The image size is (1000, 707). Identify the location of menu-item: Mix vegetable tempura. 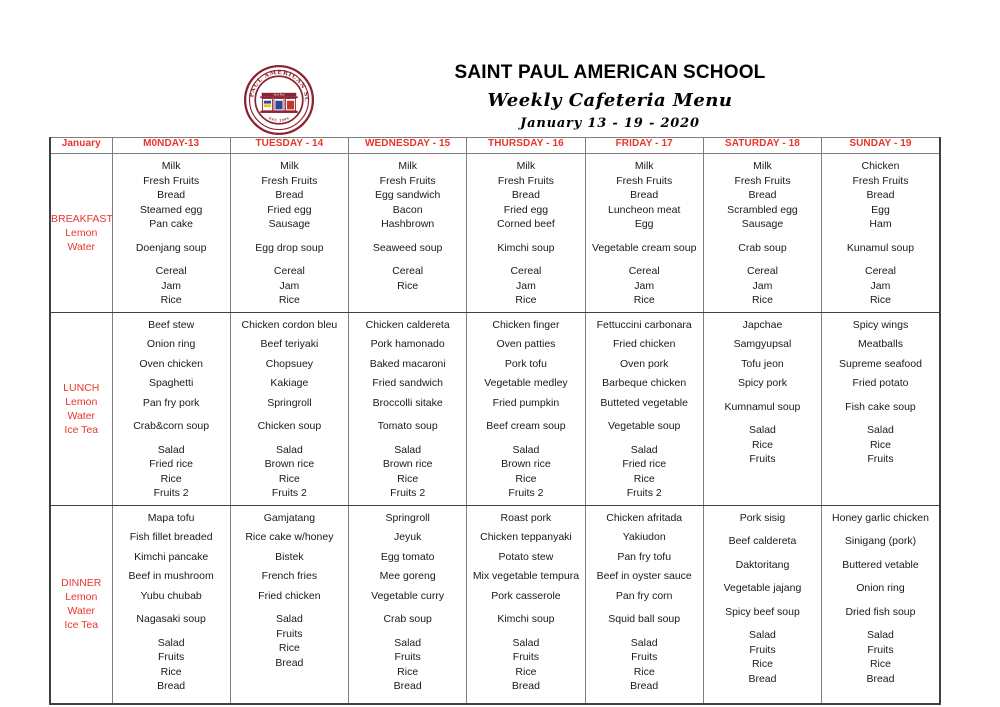
(526, 576).